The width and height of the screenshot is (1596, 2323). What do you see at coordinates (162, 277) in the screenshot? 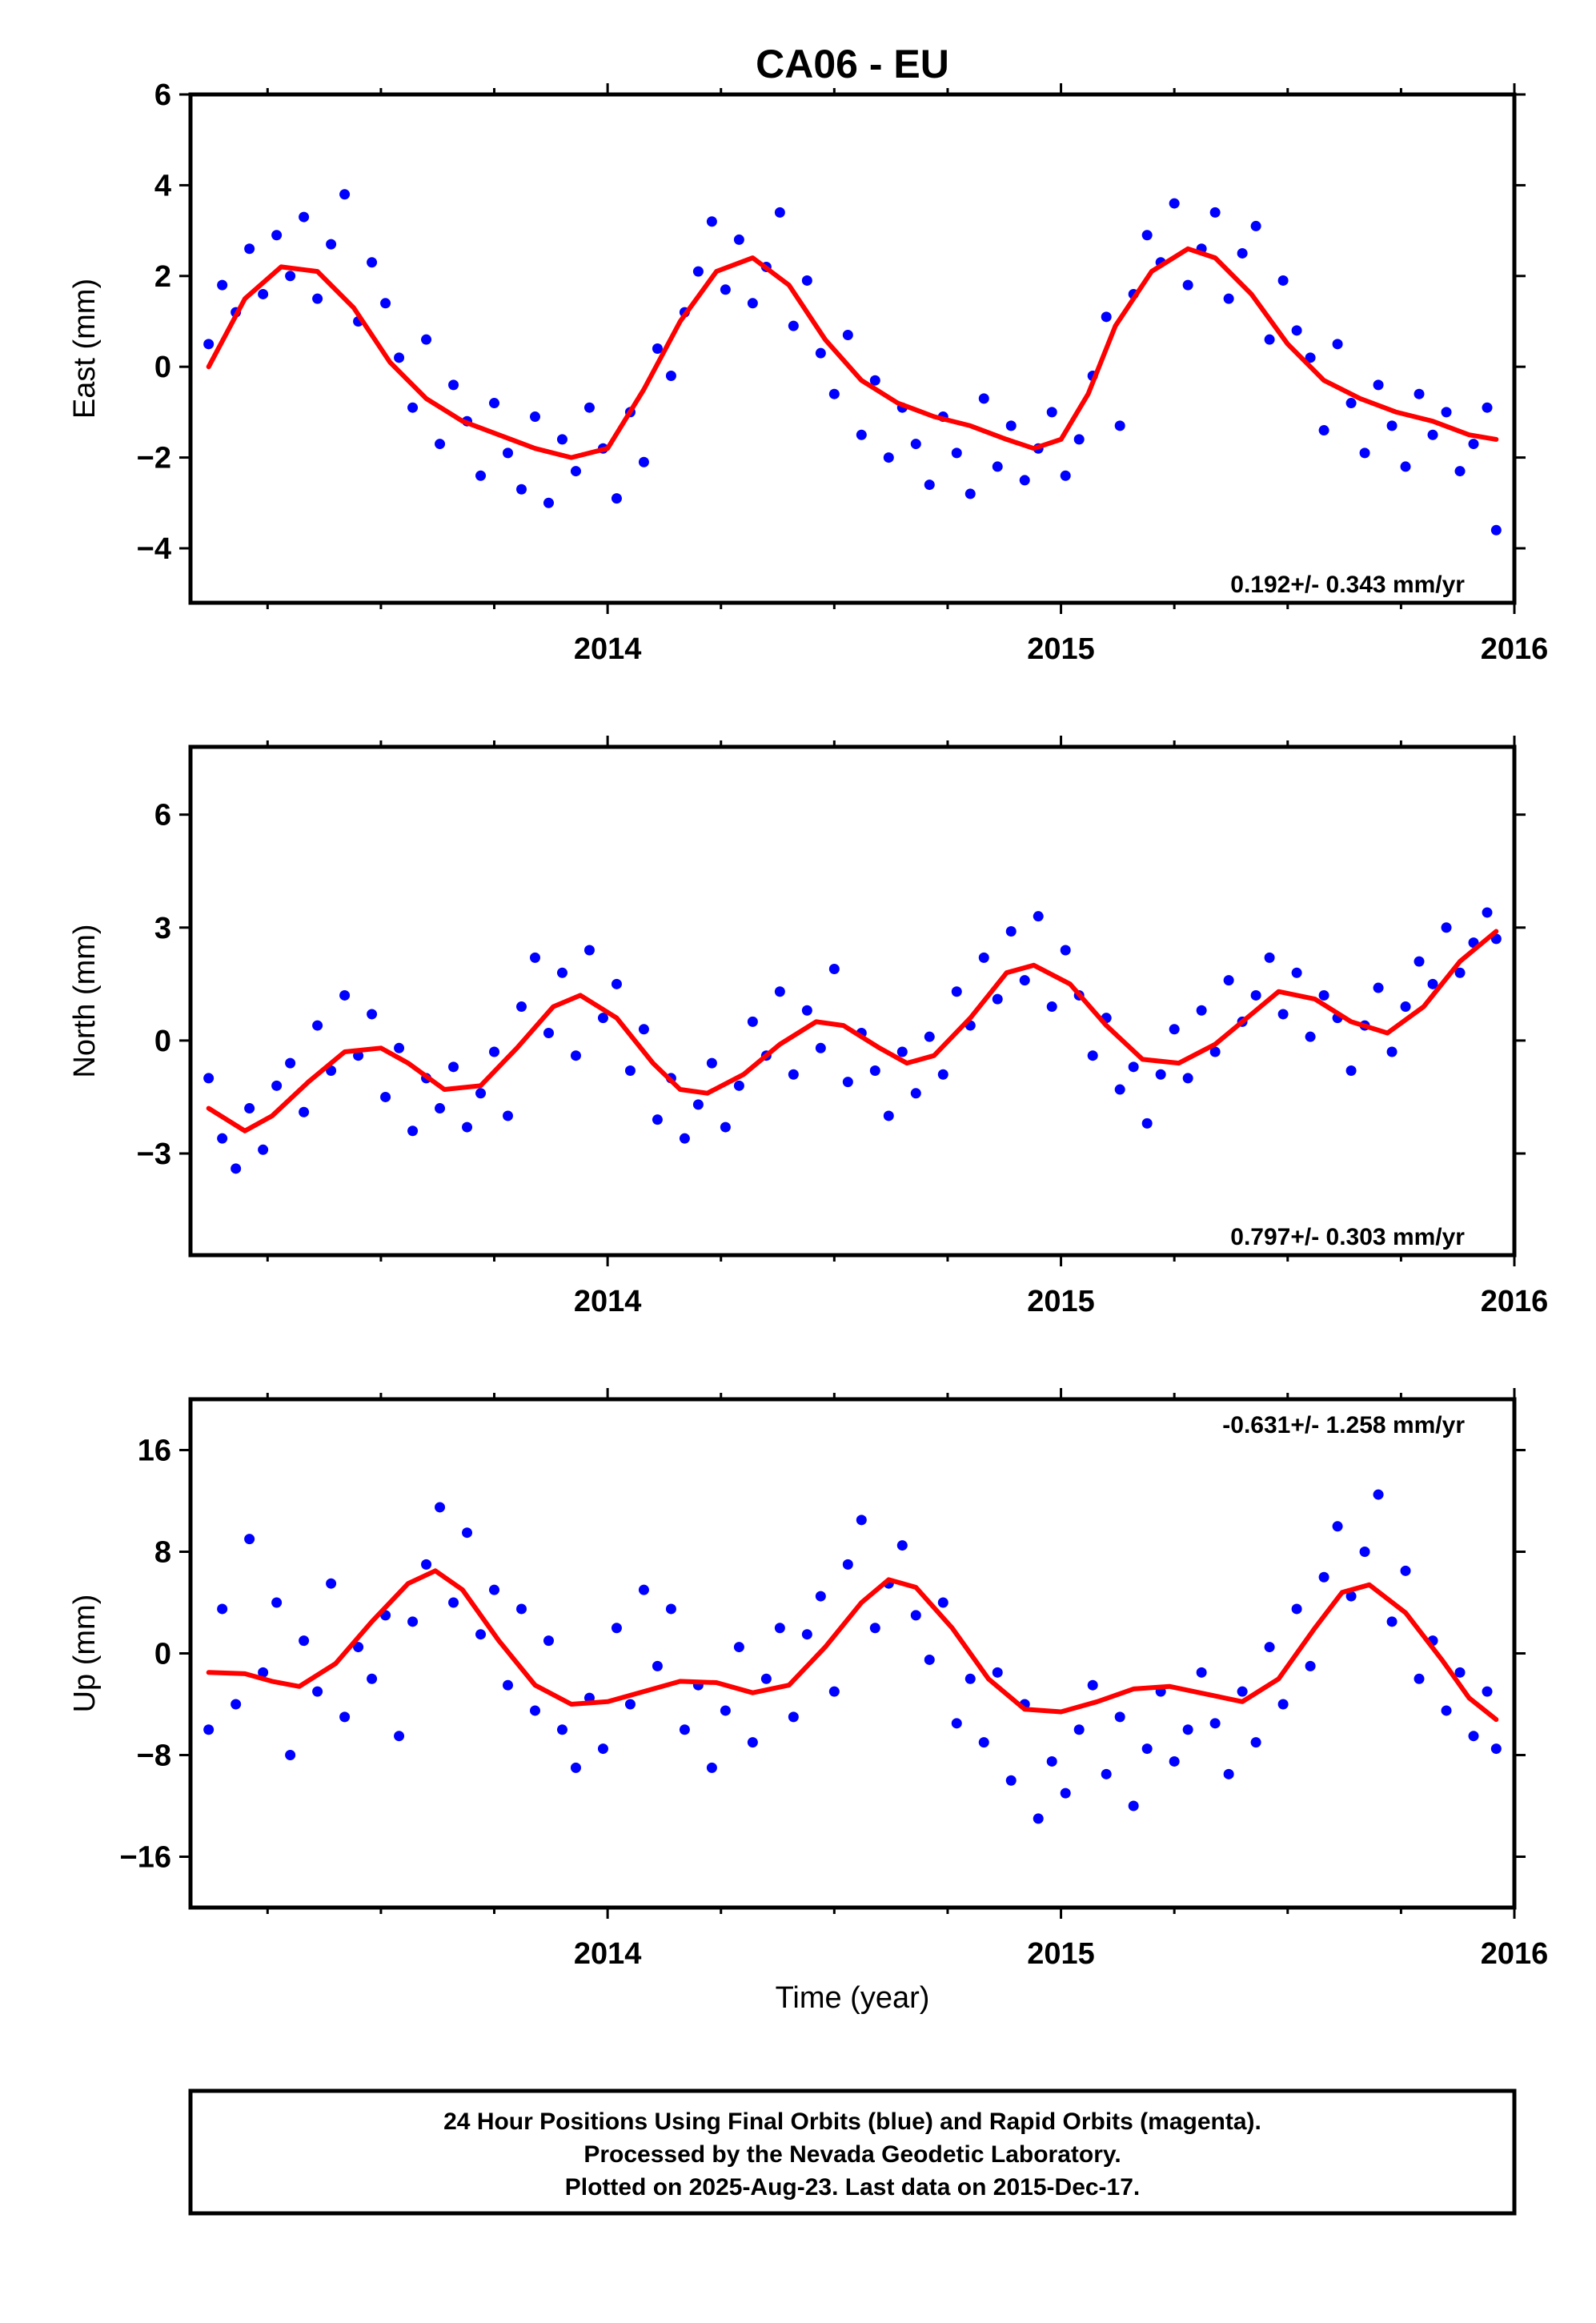
I see `east-ytick-label: 2` at bounding box center [162, 277].